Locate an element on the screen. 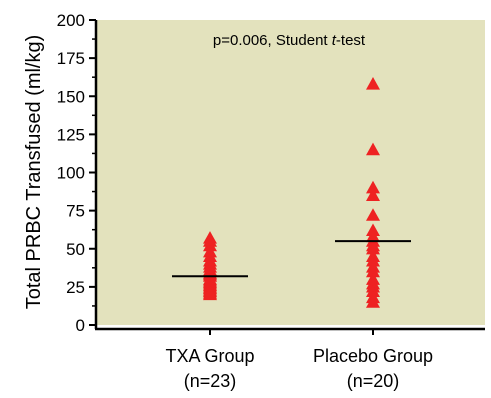 The width and height of the screenshot is (491, 398). y-ticks: 0 25 50 75 100 125 150 175 200 is located at coordinates (76, 173).